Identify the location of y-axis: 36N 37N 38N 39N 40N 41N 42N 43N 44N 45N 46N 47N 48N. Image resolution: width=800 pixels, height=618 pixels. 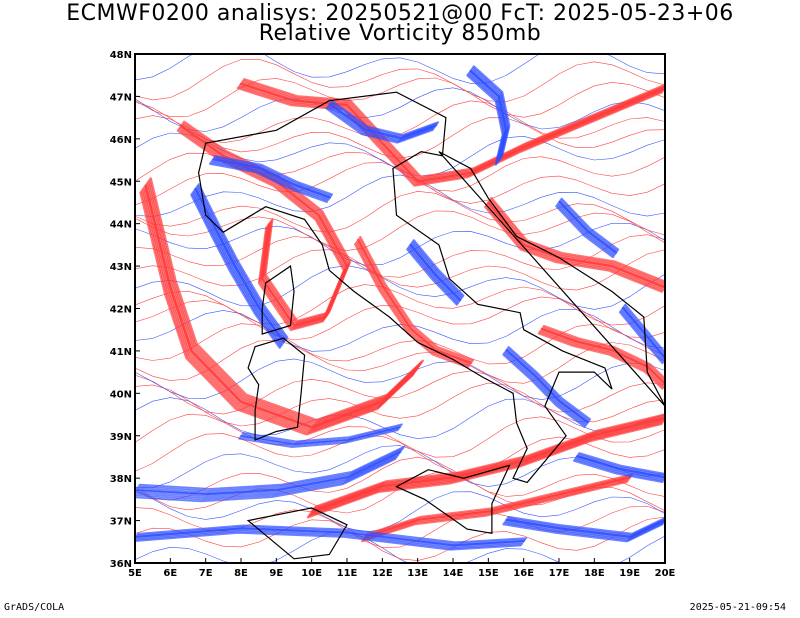
(125, 310).